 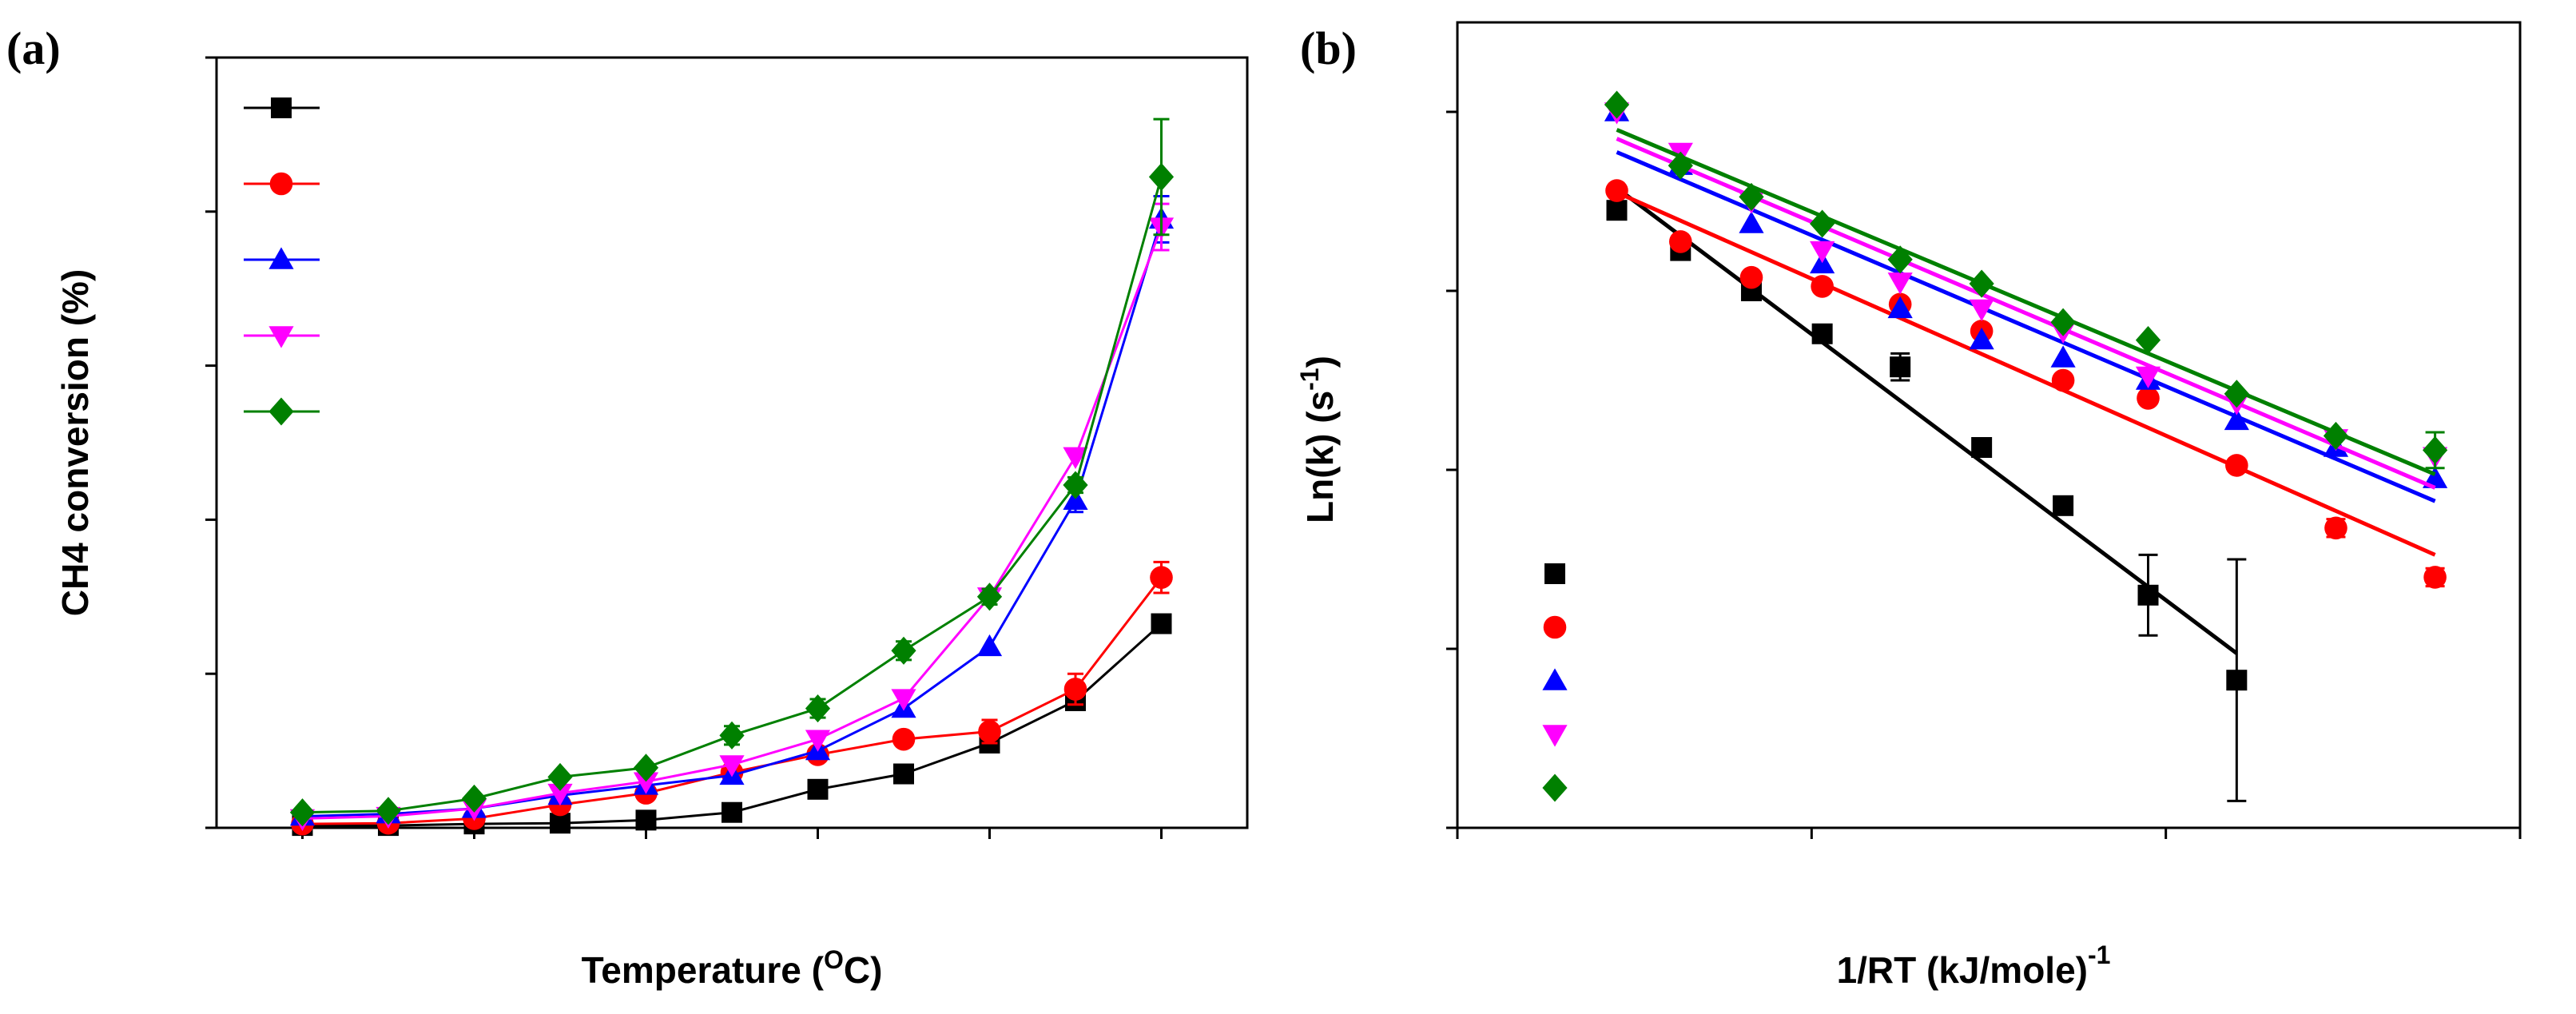 I want to click on series-line, so click(x=732, y=701).